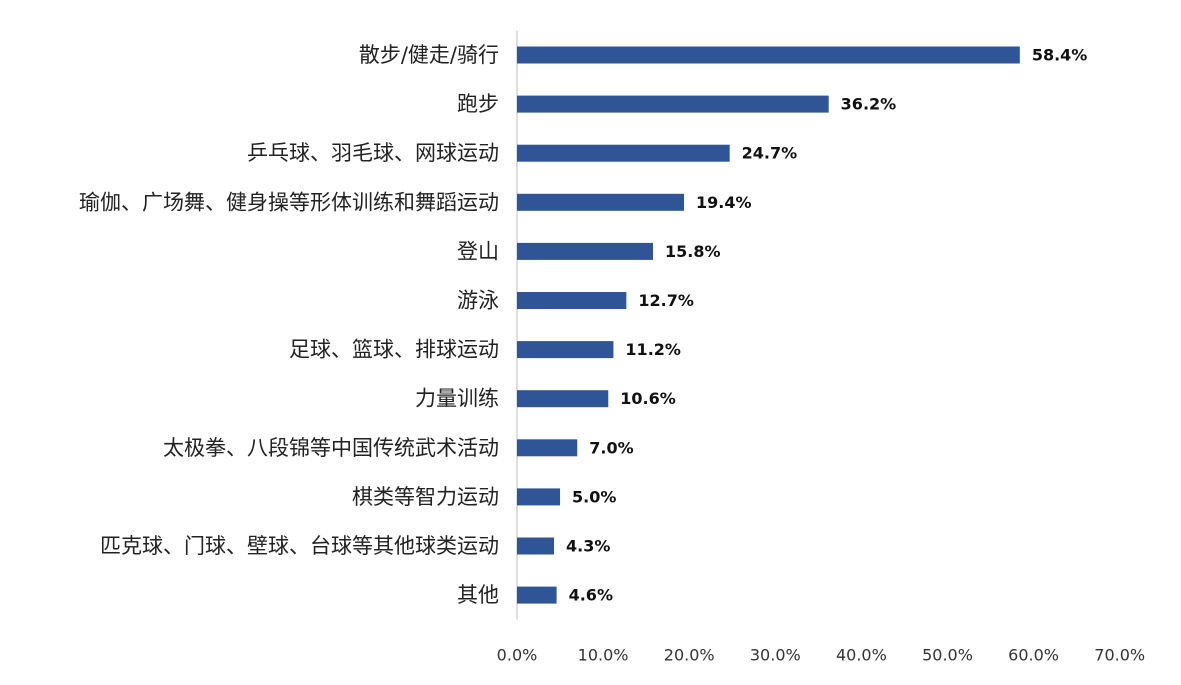 The image size is (1181, 685). What do you see at coordinates (869, 104) in the screenshot?
I see `data-label: 36.2%` at bounding box center [869, 104].